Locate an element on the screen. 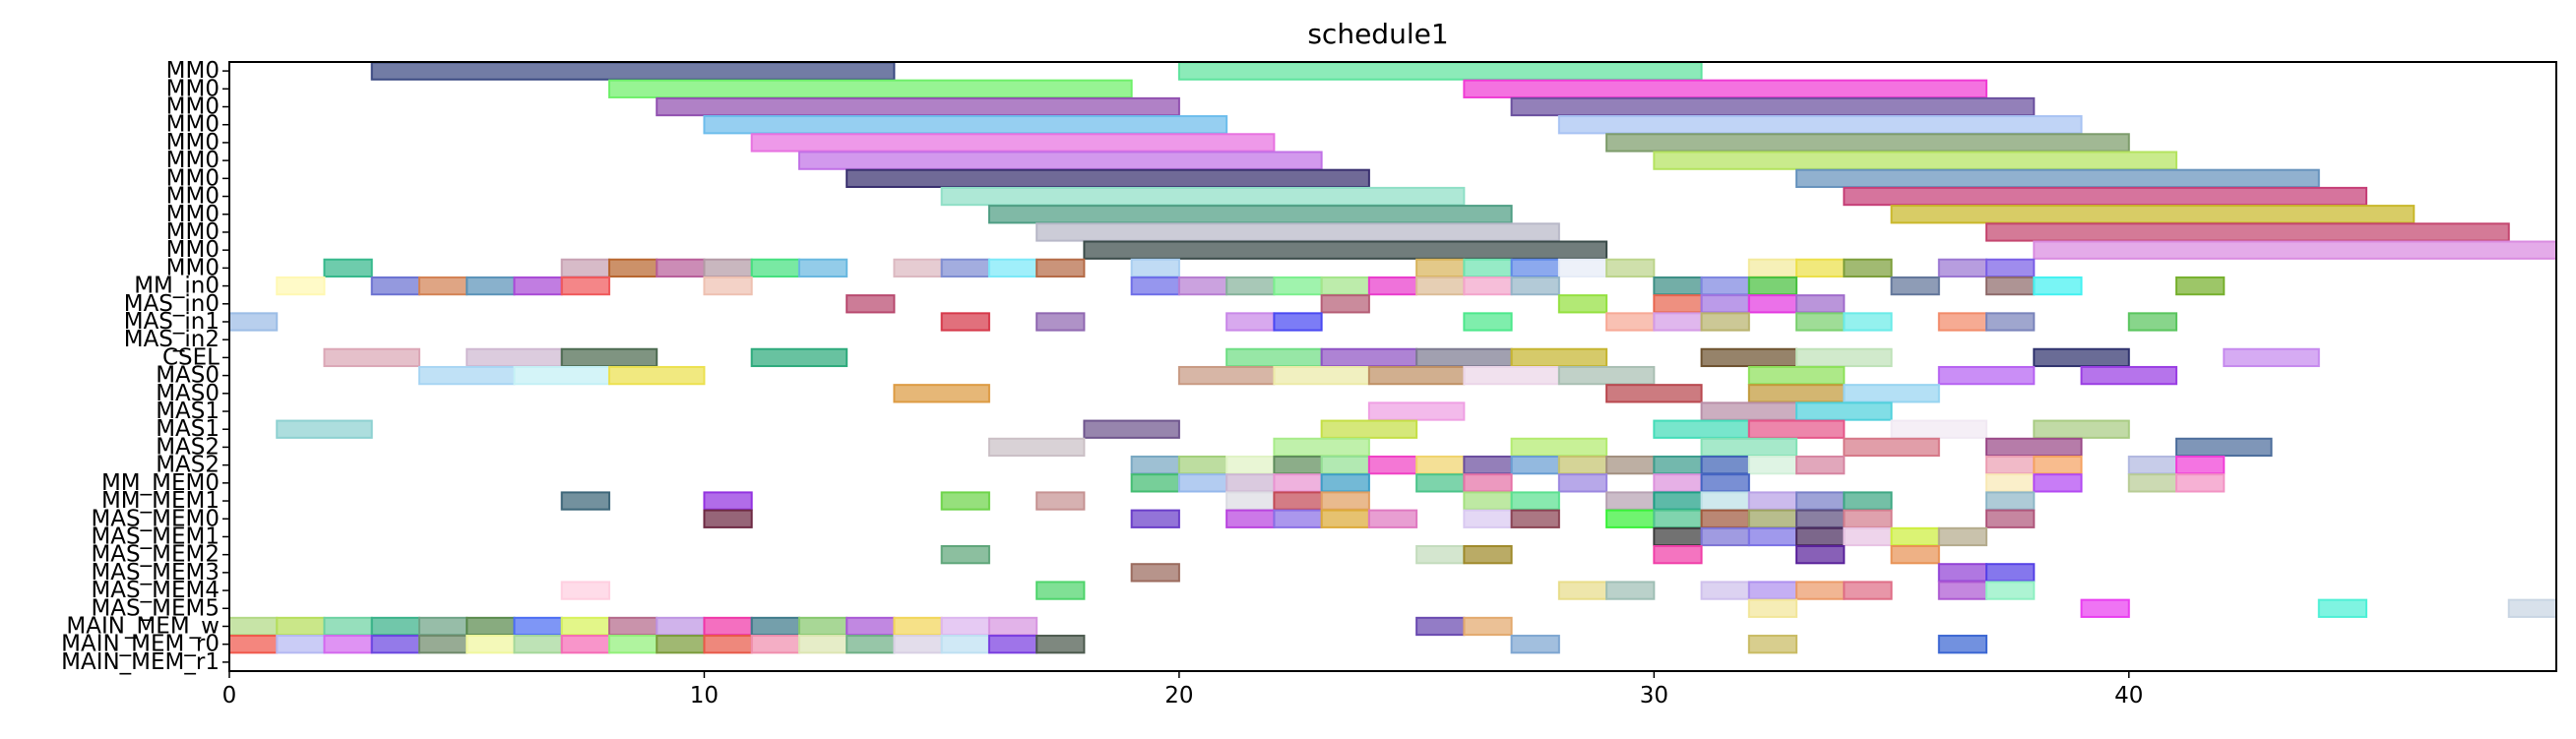 Image resolution: width=2576 pixels, height=739 pixels. y-tick-label: CSEL is located at coordinates (191, 357).